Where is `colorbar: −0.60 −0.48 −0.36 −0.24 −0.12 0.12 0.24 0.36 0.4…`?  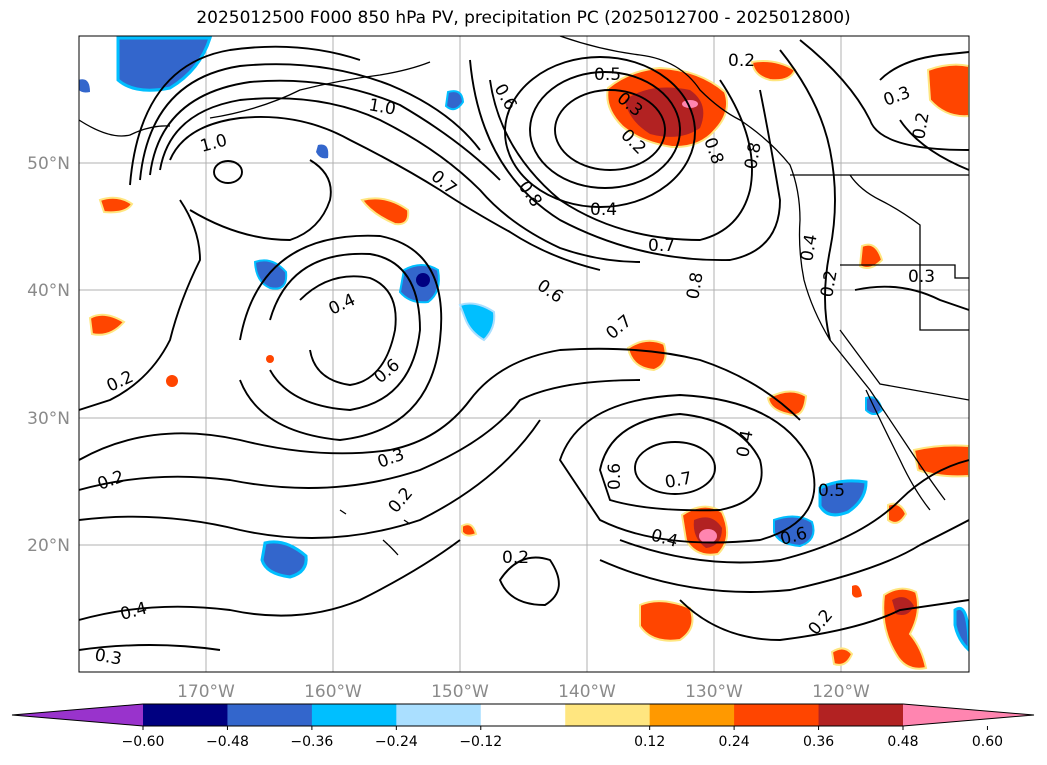 colorbar: −0.60 −0.48 −0.36 −0.24 −0.12 0.12 0.24 0.36 0.4… is located at coordinates (523, 726).